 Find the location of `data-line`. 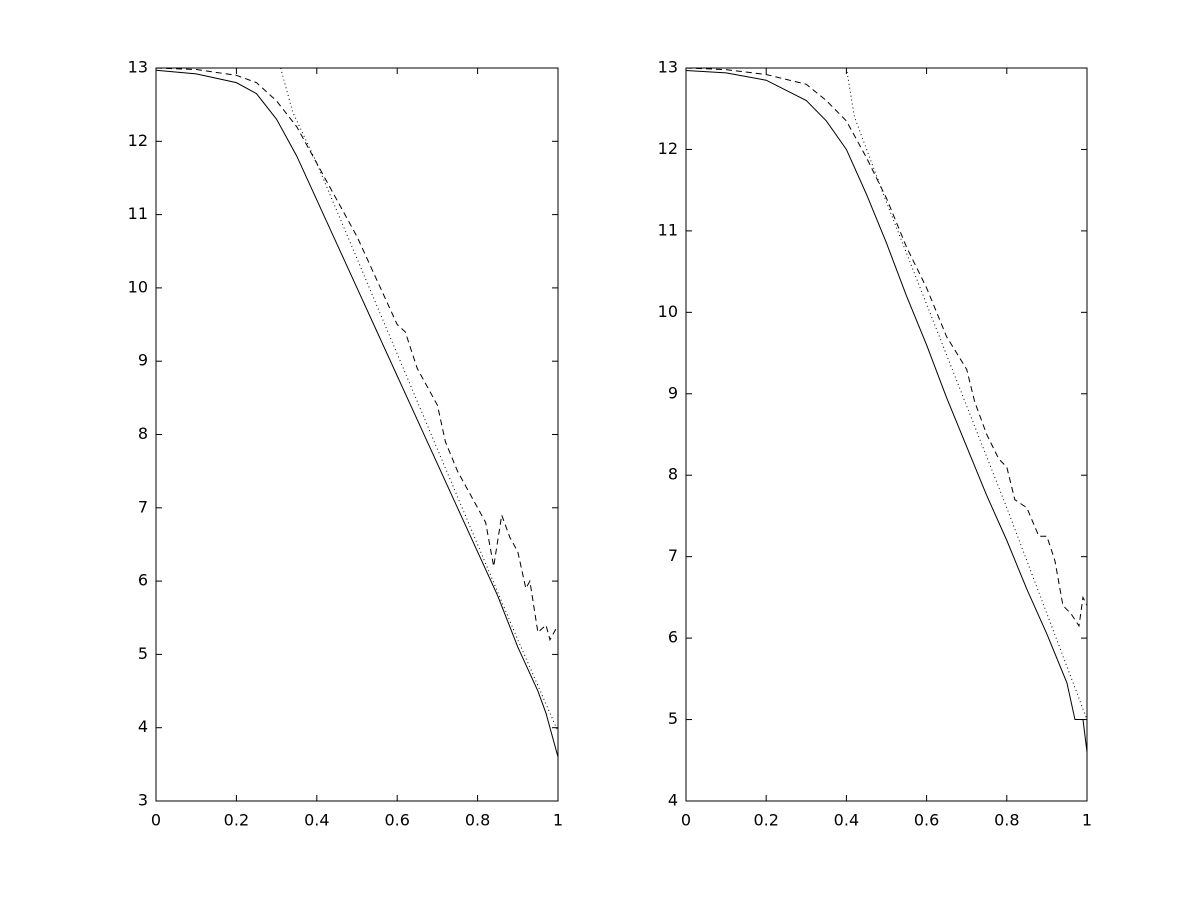

data-line is located at coordinates (966, 393).